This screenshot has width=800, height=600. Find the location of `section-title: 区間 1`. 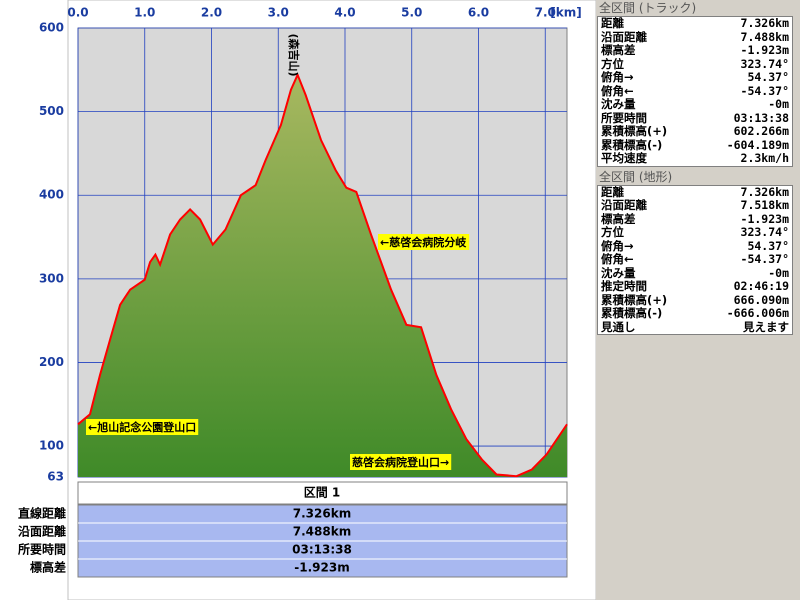

section-title: 区間 1 is located at coordinates (322, 493).